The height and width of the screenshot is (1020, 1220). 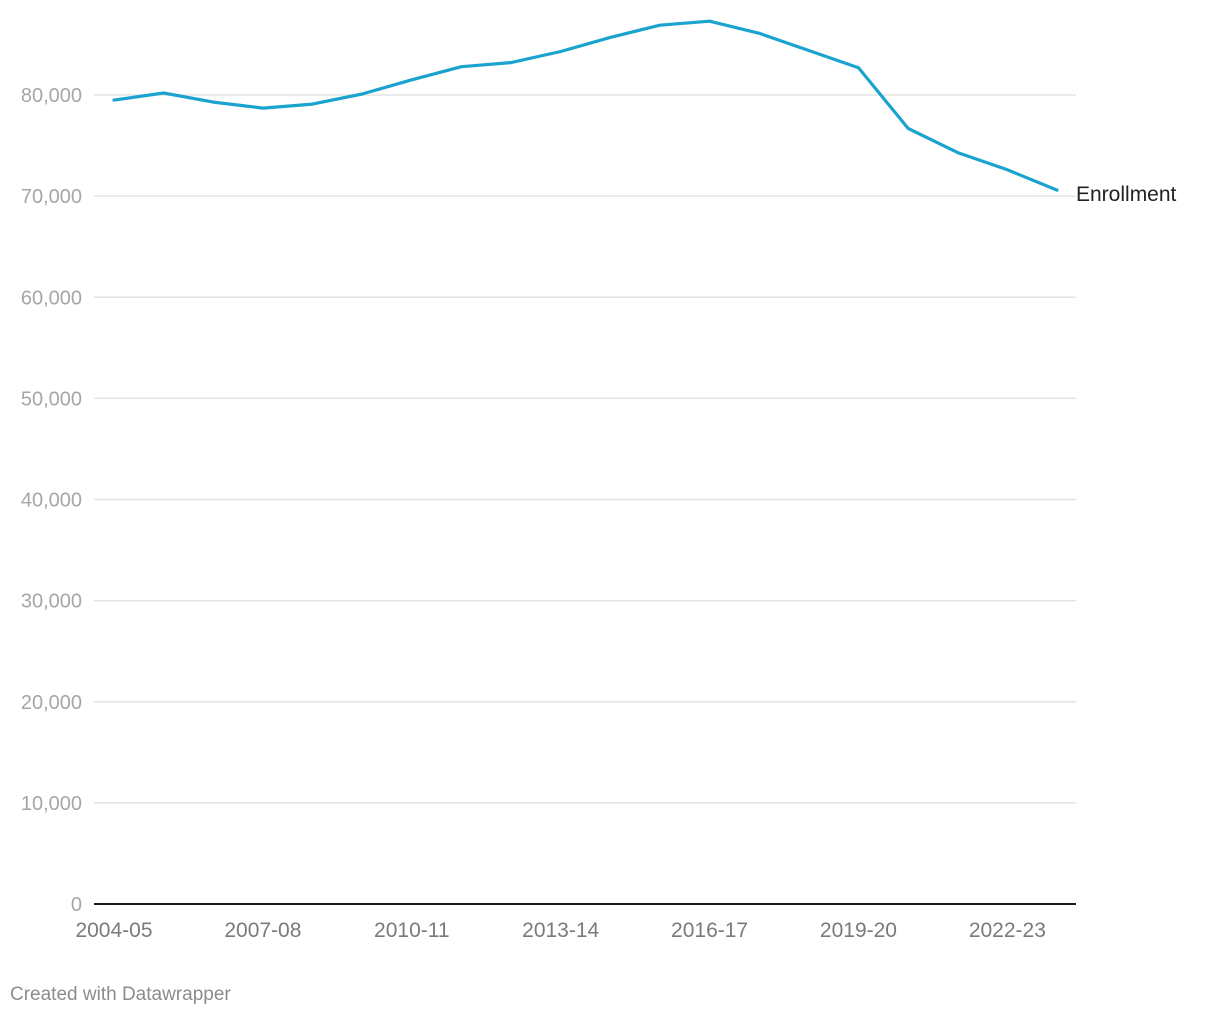 I want to click on x-tick-label: 2010-11, so click(x=412, y=930).